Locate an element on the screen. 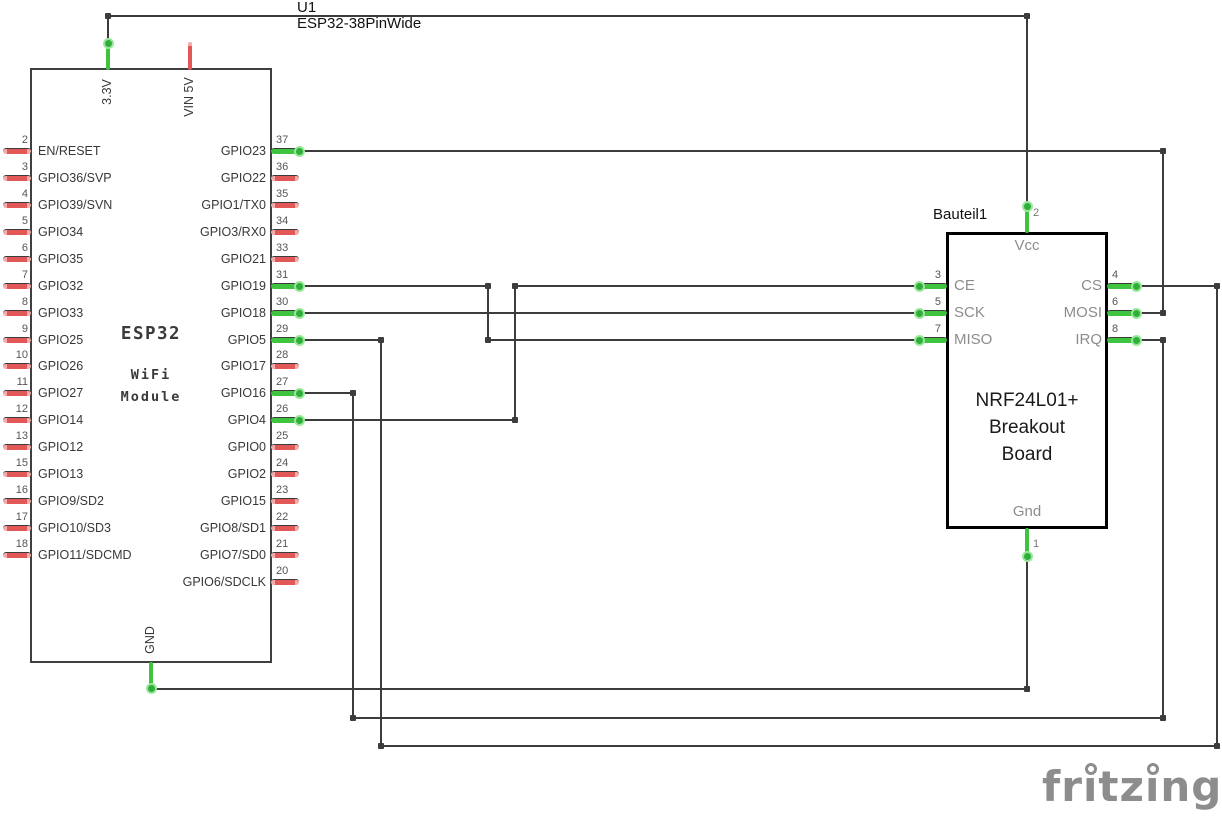  esp32-component is located at coordinates (151, 365).